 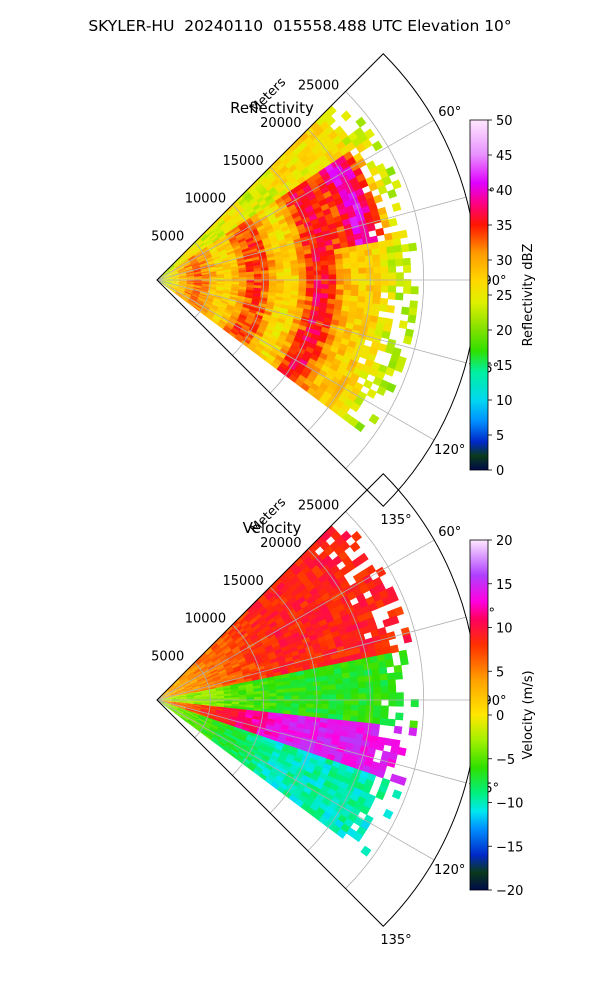 What do you see at coordinates (280, 543) in the screenshot?
I see `velocity-range-tick-label: 20000` at bounding box center [280, 543].